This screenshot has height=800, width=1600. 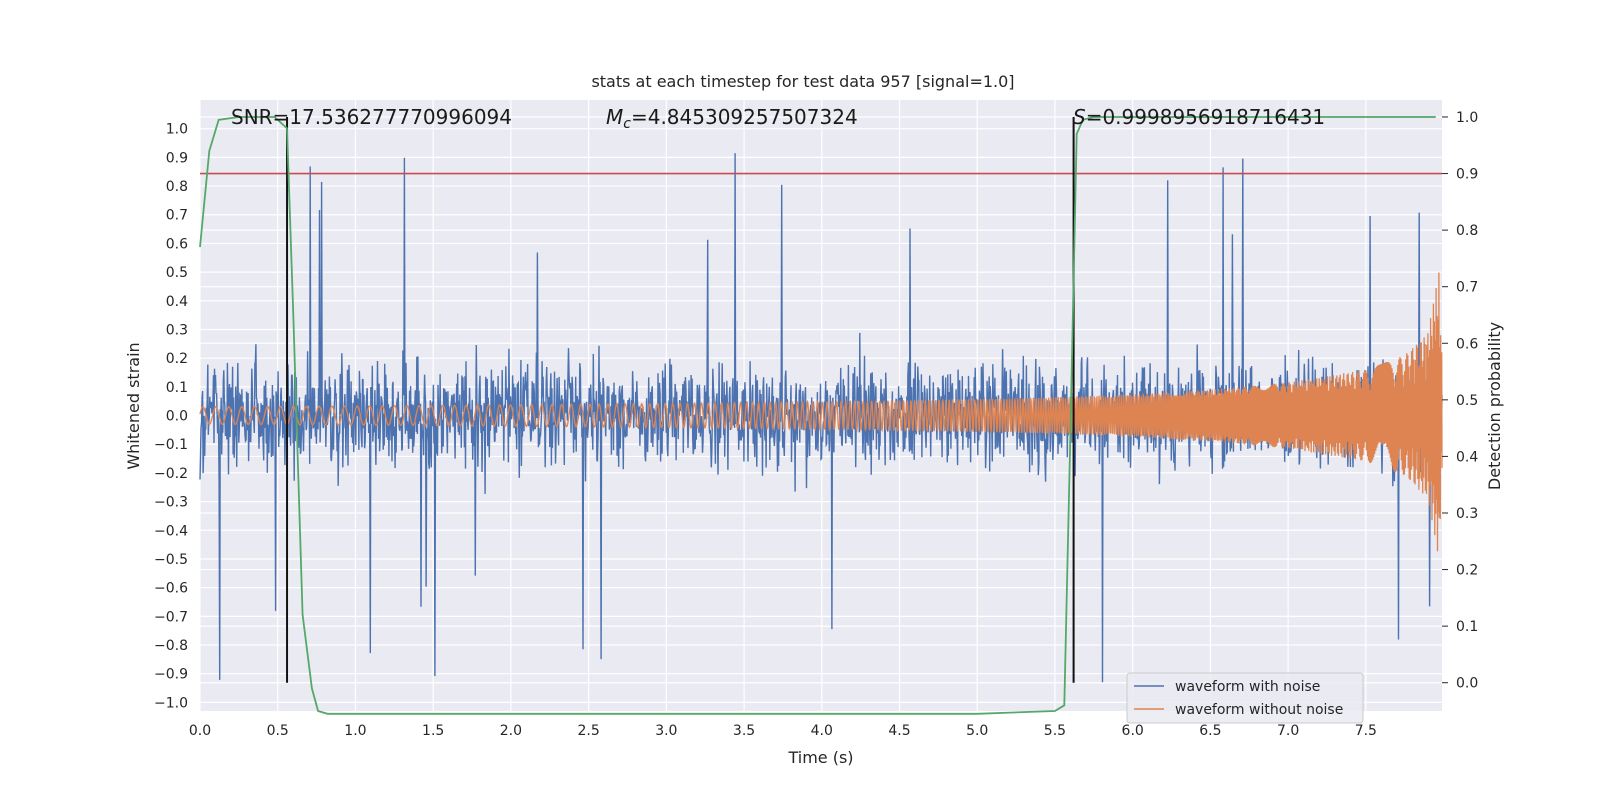 I want to click on y-tick-label: 0.0, so click(x=177, y=417).